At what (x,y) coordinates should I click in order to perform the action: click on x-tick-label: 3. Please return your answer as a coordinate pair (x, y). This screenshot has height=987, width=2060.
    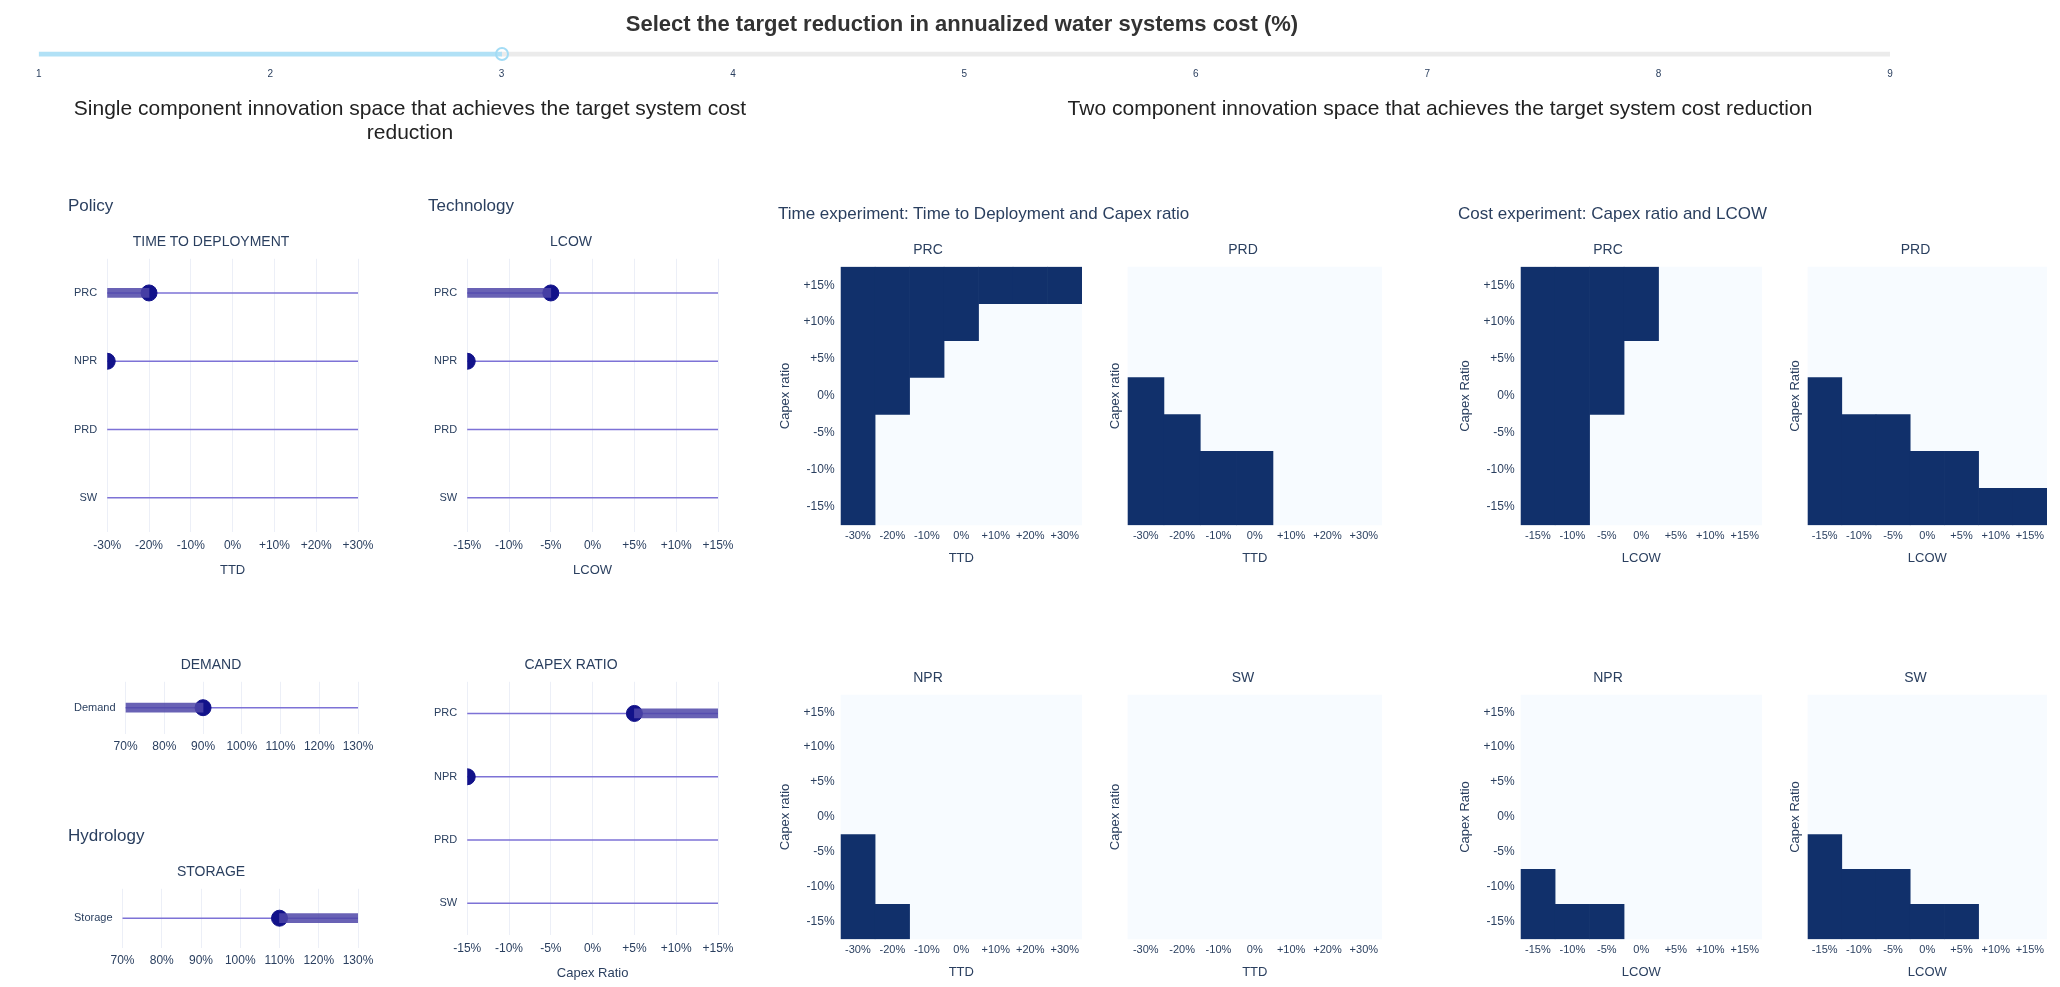
    Looking at the image, I should click on (501, 73).